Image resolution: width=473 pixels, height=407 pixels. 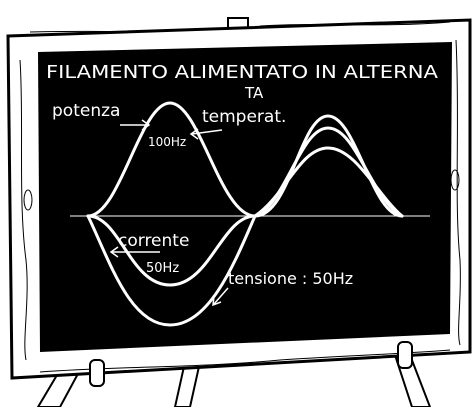 What do you see at coordinates (251, 364) in the screenshot?
I see `pegs` at bounding box center [251, 364].